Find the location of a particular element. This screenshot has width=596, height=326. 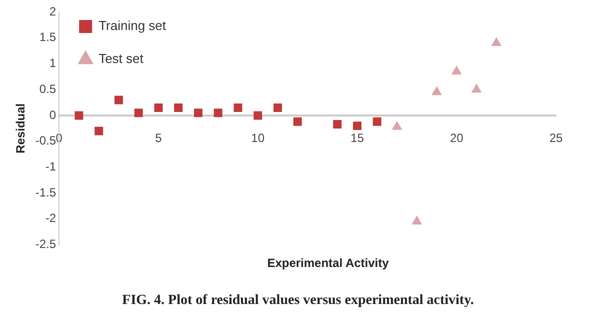

caption: FIG. 4. Plot of residual values versus experimental activity. is located at coordinates (298, 301).